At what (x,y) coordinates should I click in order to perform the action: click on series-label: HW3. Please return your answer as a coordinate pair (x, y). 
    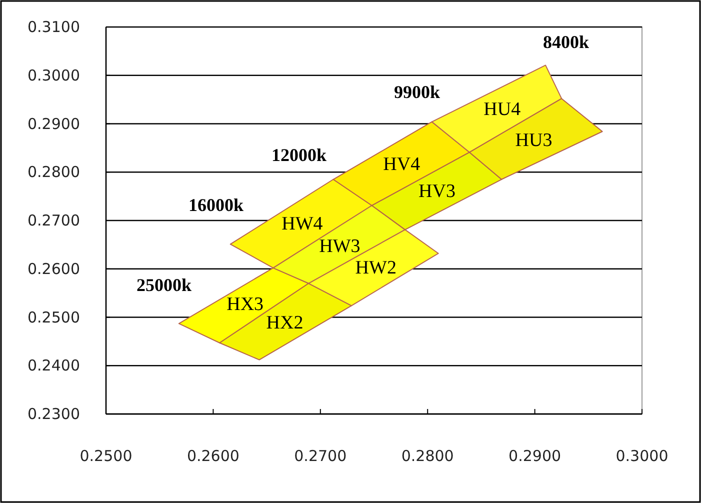
    Looking at the image, I should click on (339, 247).